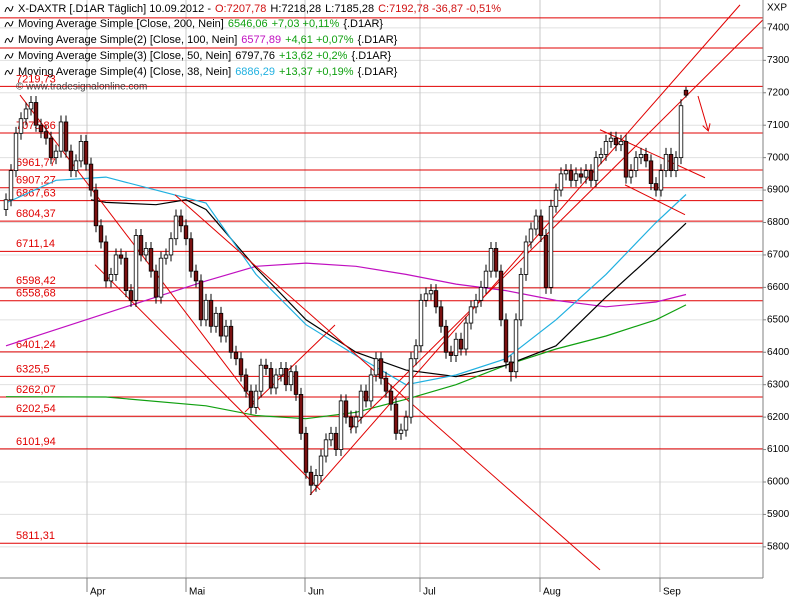  Describe the element at coordinates (36, 181) in the screenshot. I see `level-label: 6907,27` at that location.